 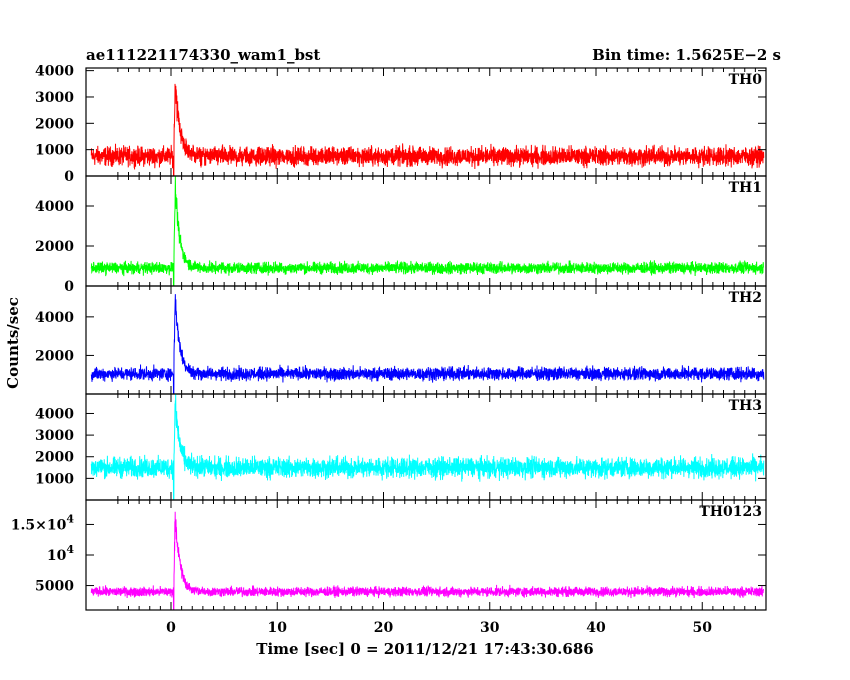 I want to click on panel-th3: TH3 1000 2000 3000 4000, so click(x=401, y=447).